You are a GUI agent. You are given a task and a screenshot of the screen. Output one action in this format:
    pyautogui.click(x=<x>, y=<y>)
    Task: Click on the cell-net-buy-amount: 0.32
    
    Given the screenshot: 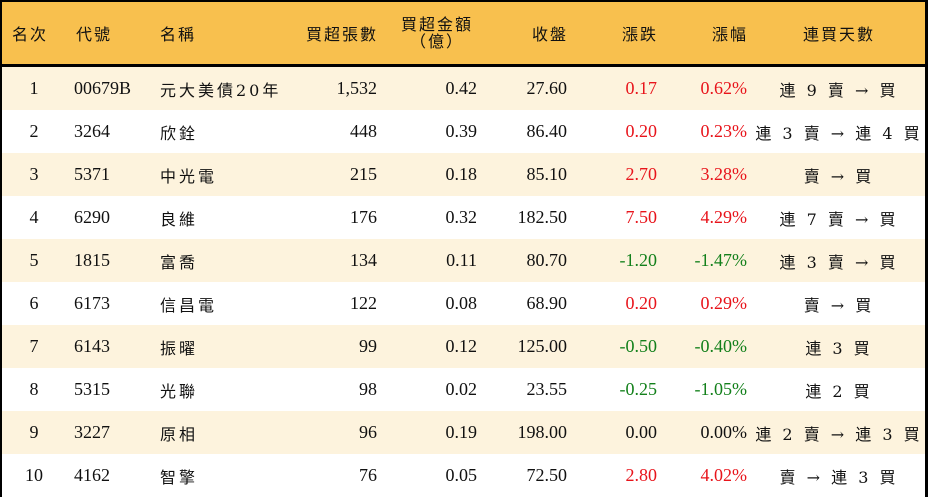 What is the action you would take?
    pyautogui.click(x=461, y=217)
    